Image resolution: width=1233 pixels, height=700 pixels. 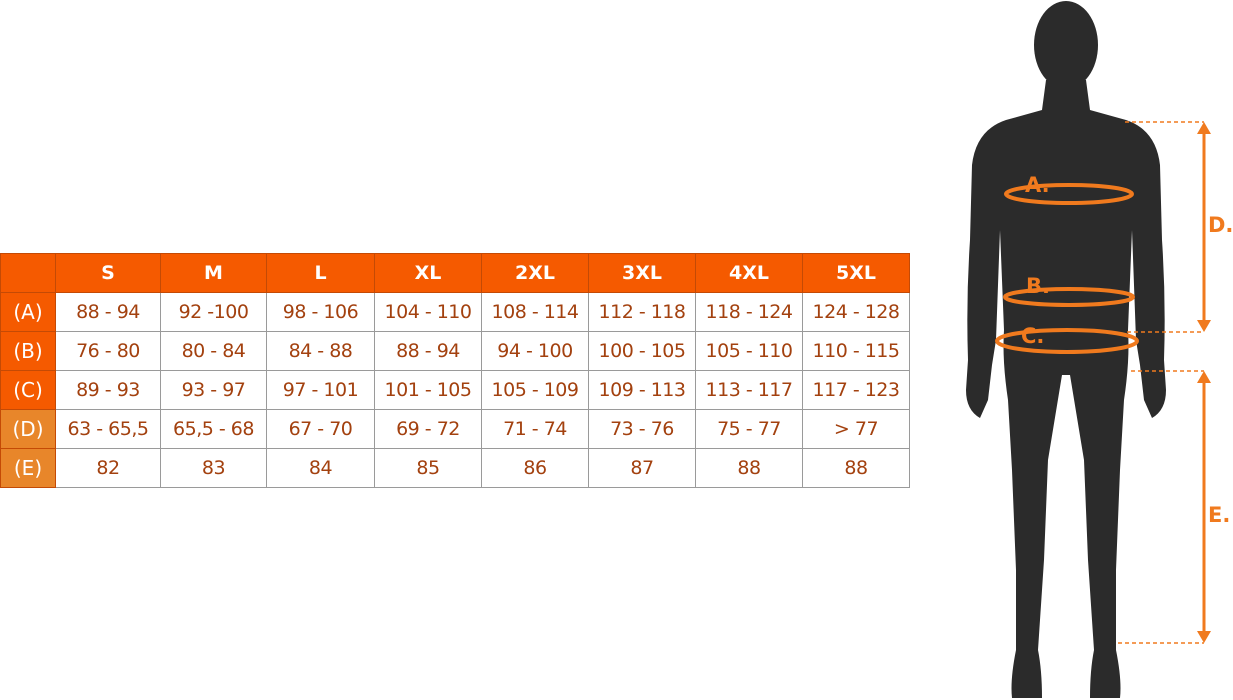 I want to click on measurement-cell: 113 - 117, so click(x=749, y=390).